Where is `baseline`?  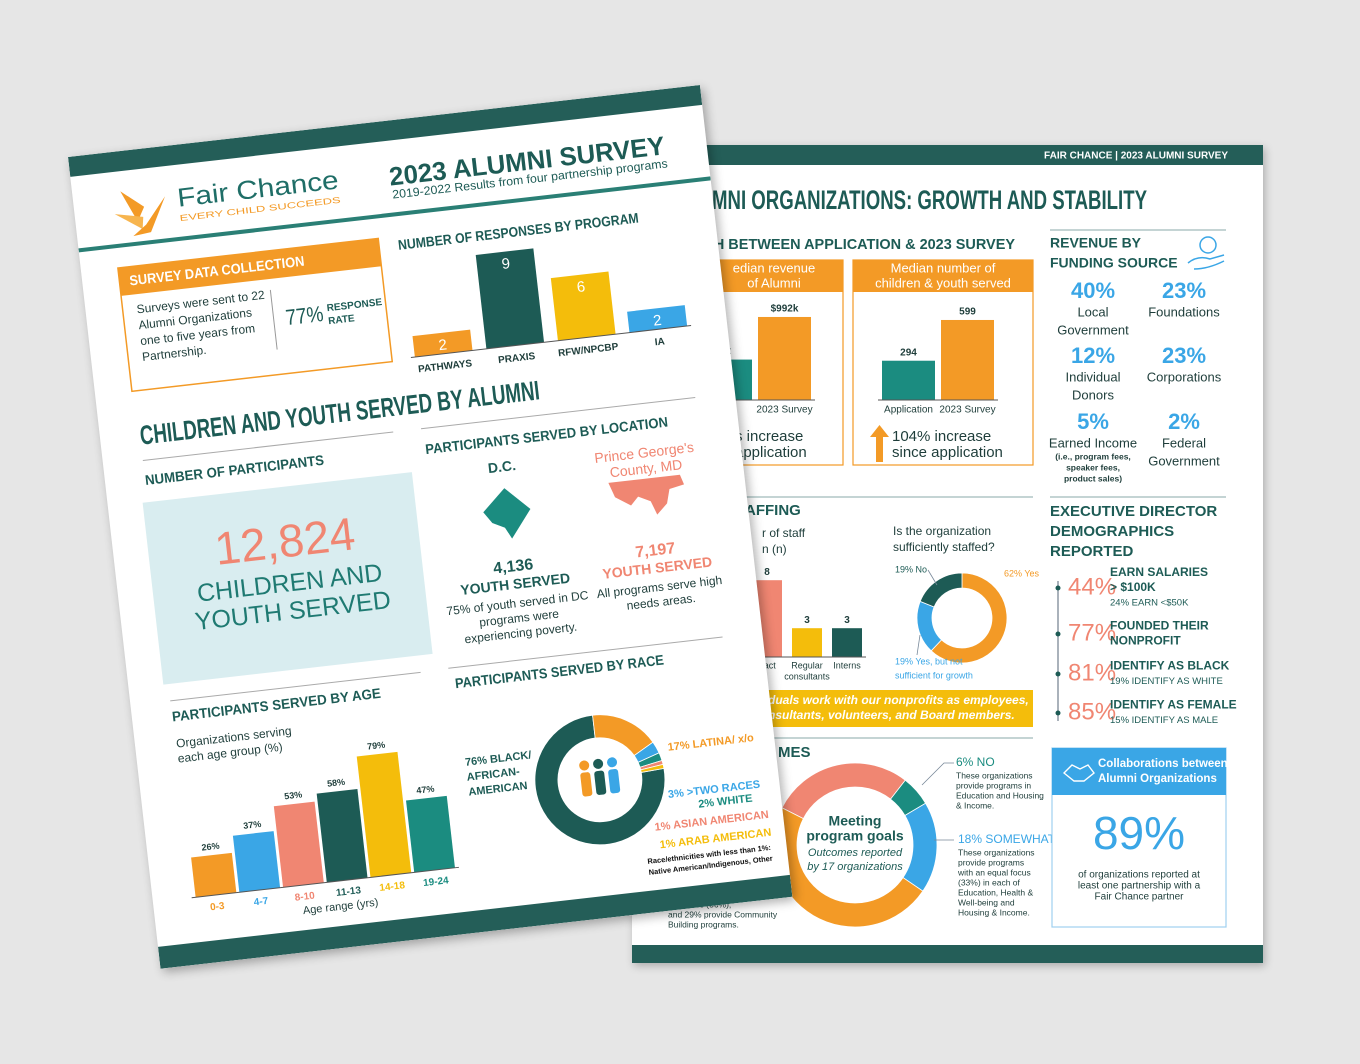
baseline is located at coordinates (325, 882).